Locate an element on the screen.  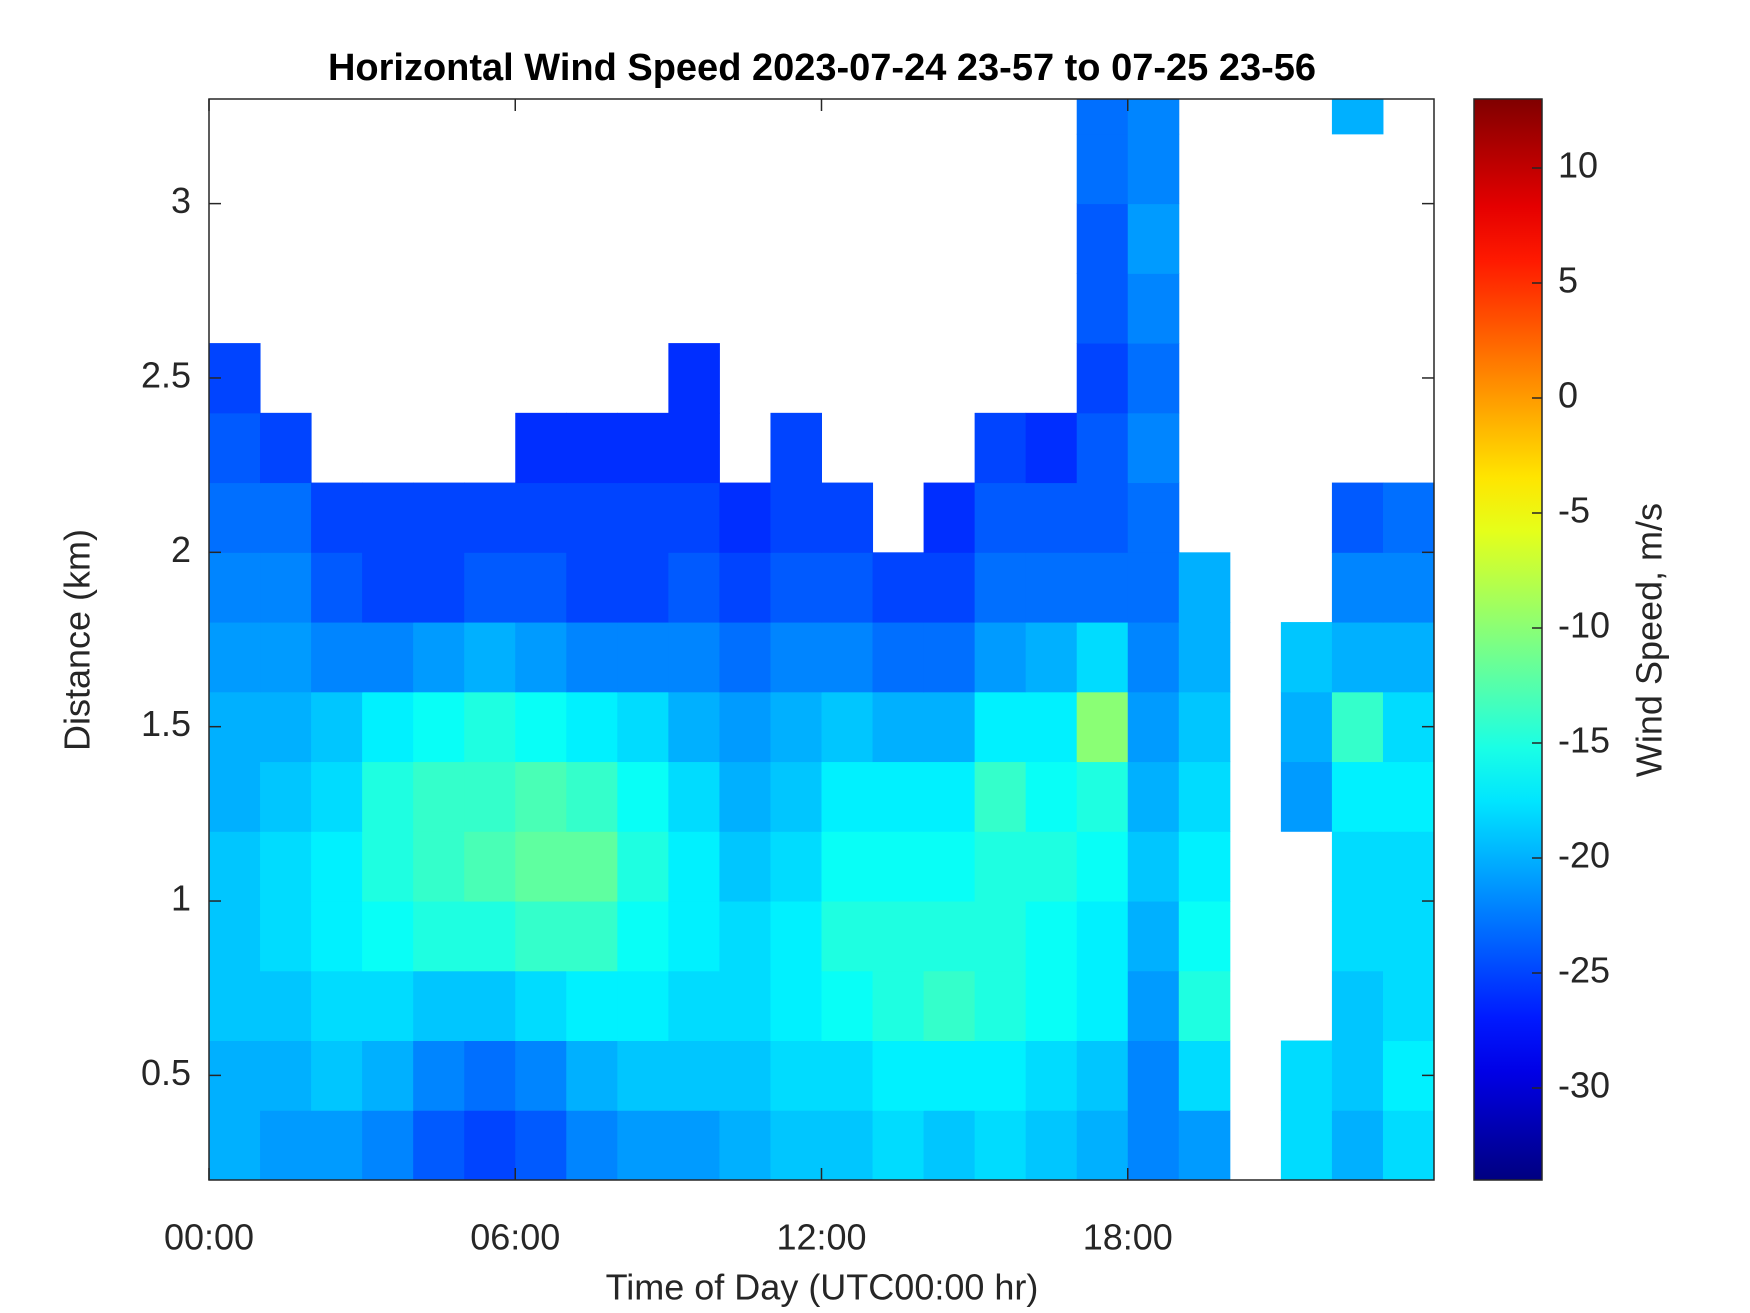
colorbar-tick-label: -15 is located at coordinates (1584, 740).